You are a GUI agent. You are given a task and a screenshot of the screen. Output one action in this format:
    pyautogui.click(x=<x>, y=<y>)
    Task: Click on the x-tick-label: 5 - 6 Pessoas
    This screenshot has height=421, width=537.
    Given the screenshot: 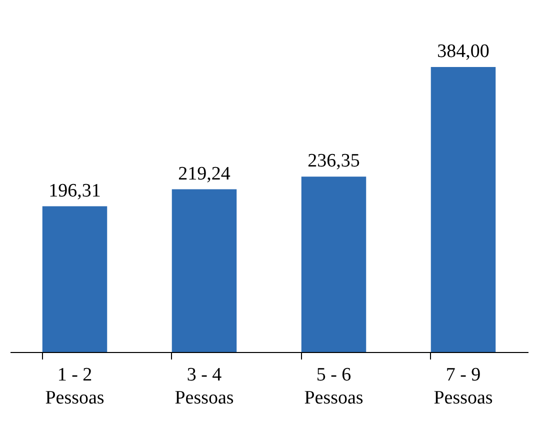 What is the action you would take?
    pyautogui.click(x=334, y=386)
    